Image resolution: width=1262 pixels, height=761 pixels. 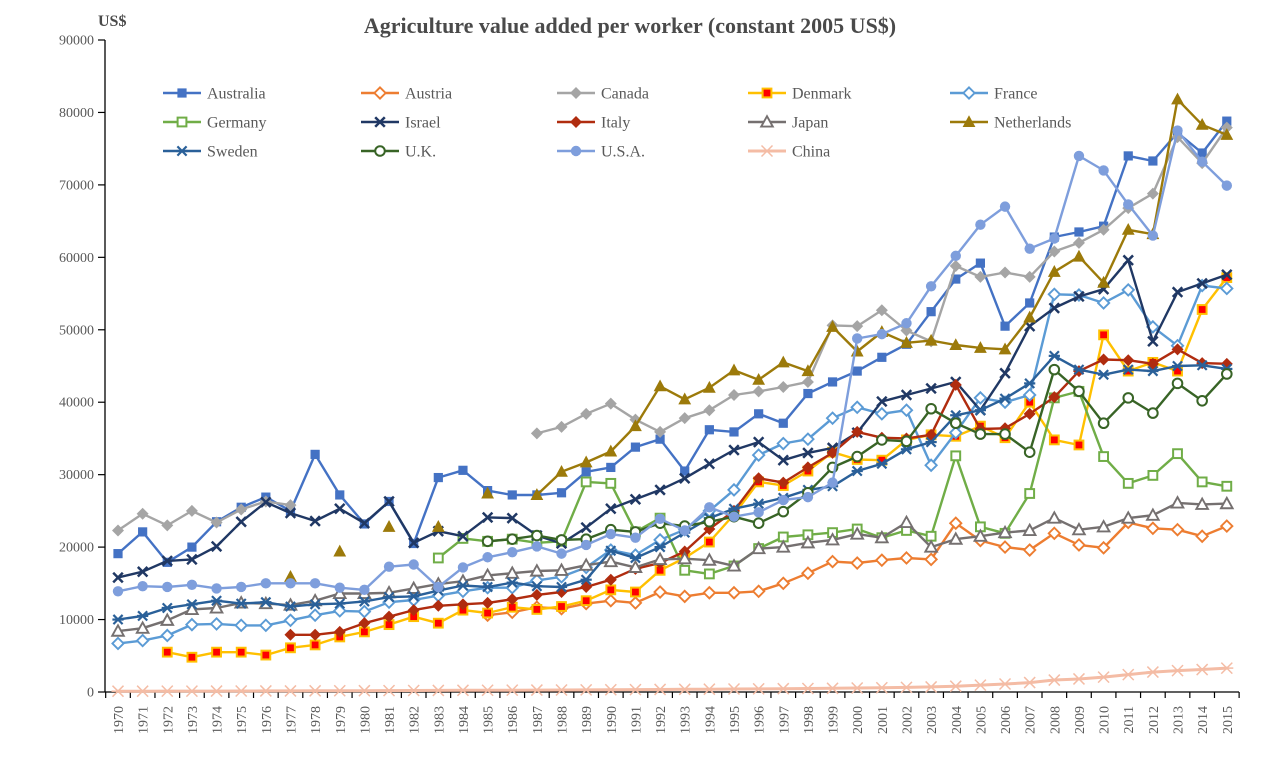 What do you see at coordinates (661, 720) in the screenshot?
I see `x-tick-label: 1992` at bounding box center [661, 720].